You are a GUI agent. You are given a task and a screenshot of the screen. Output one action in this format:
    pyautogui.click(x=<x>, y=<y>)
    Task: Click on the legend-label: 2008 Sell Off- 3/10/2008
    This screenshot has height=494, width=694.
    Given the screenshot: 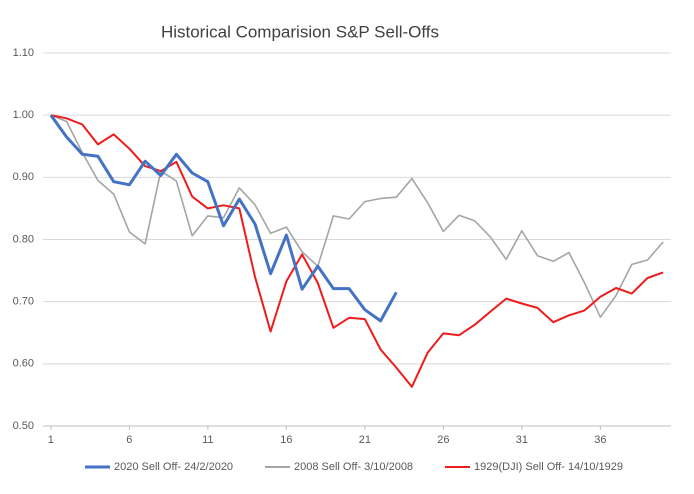 What is the action you would take?
    pyautogui.click(x=353, y=467)
    